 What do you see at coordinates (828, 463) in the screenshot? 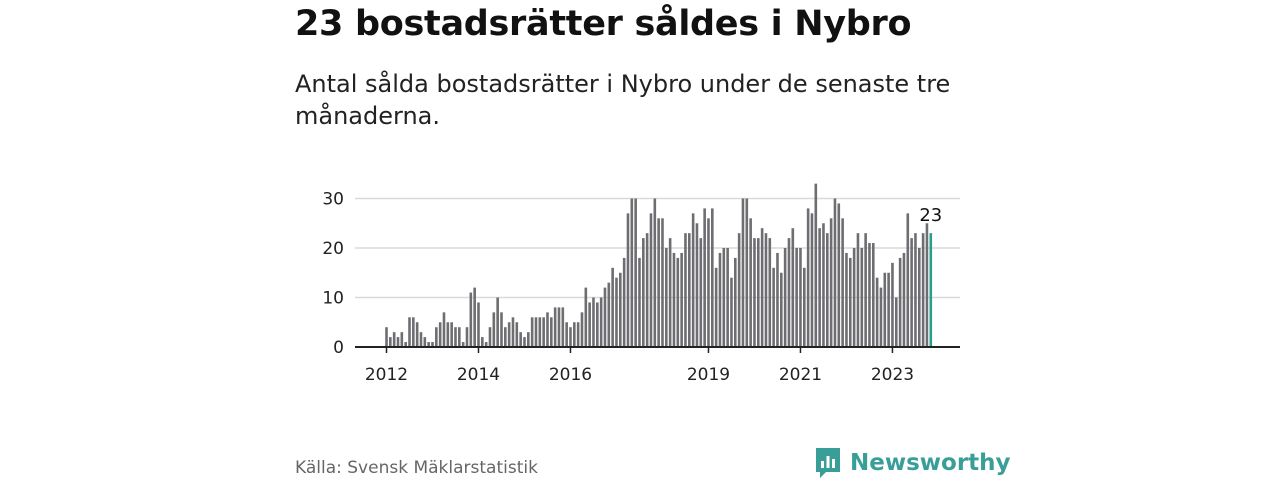
I see `newsworthy-logo-icon` at bounding box center [828, 463].